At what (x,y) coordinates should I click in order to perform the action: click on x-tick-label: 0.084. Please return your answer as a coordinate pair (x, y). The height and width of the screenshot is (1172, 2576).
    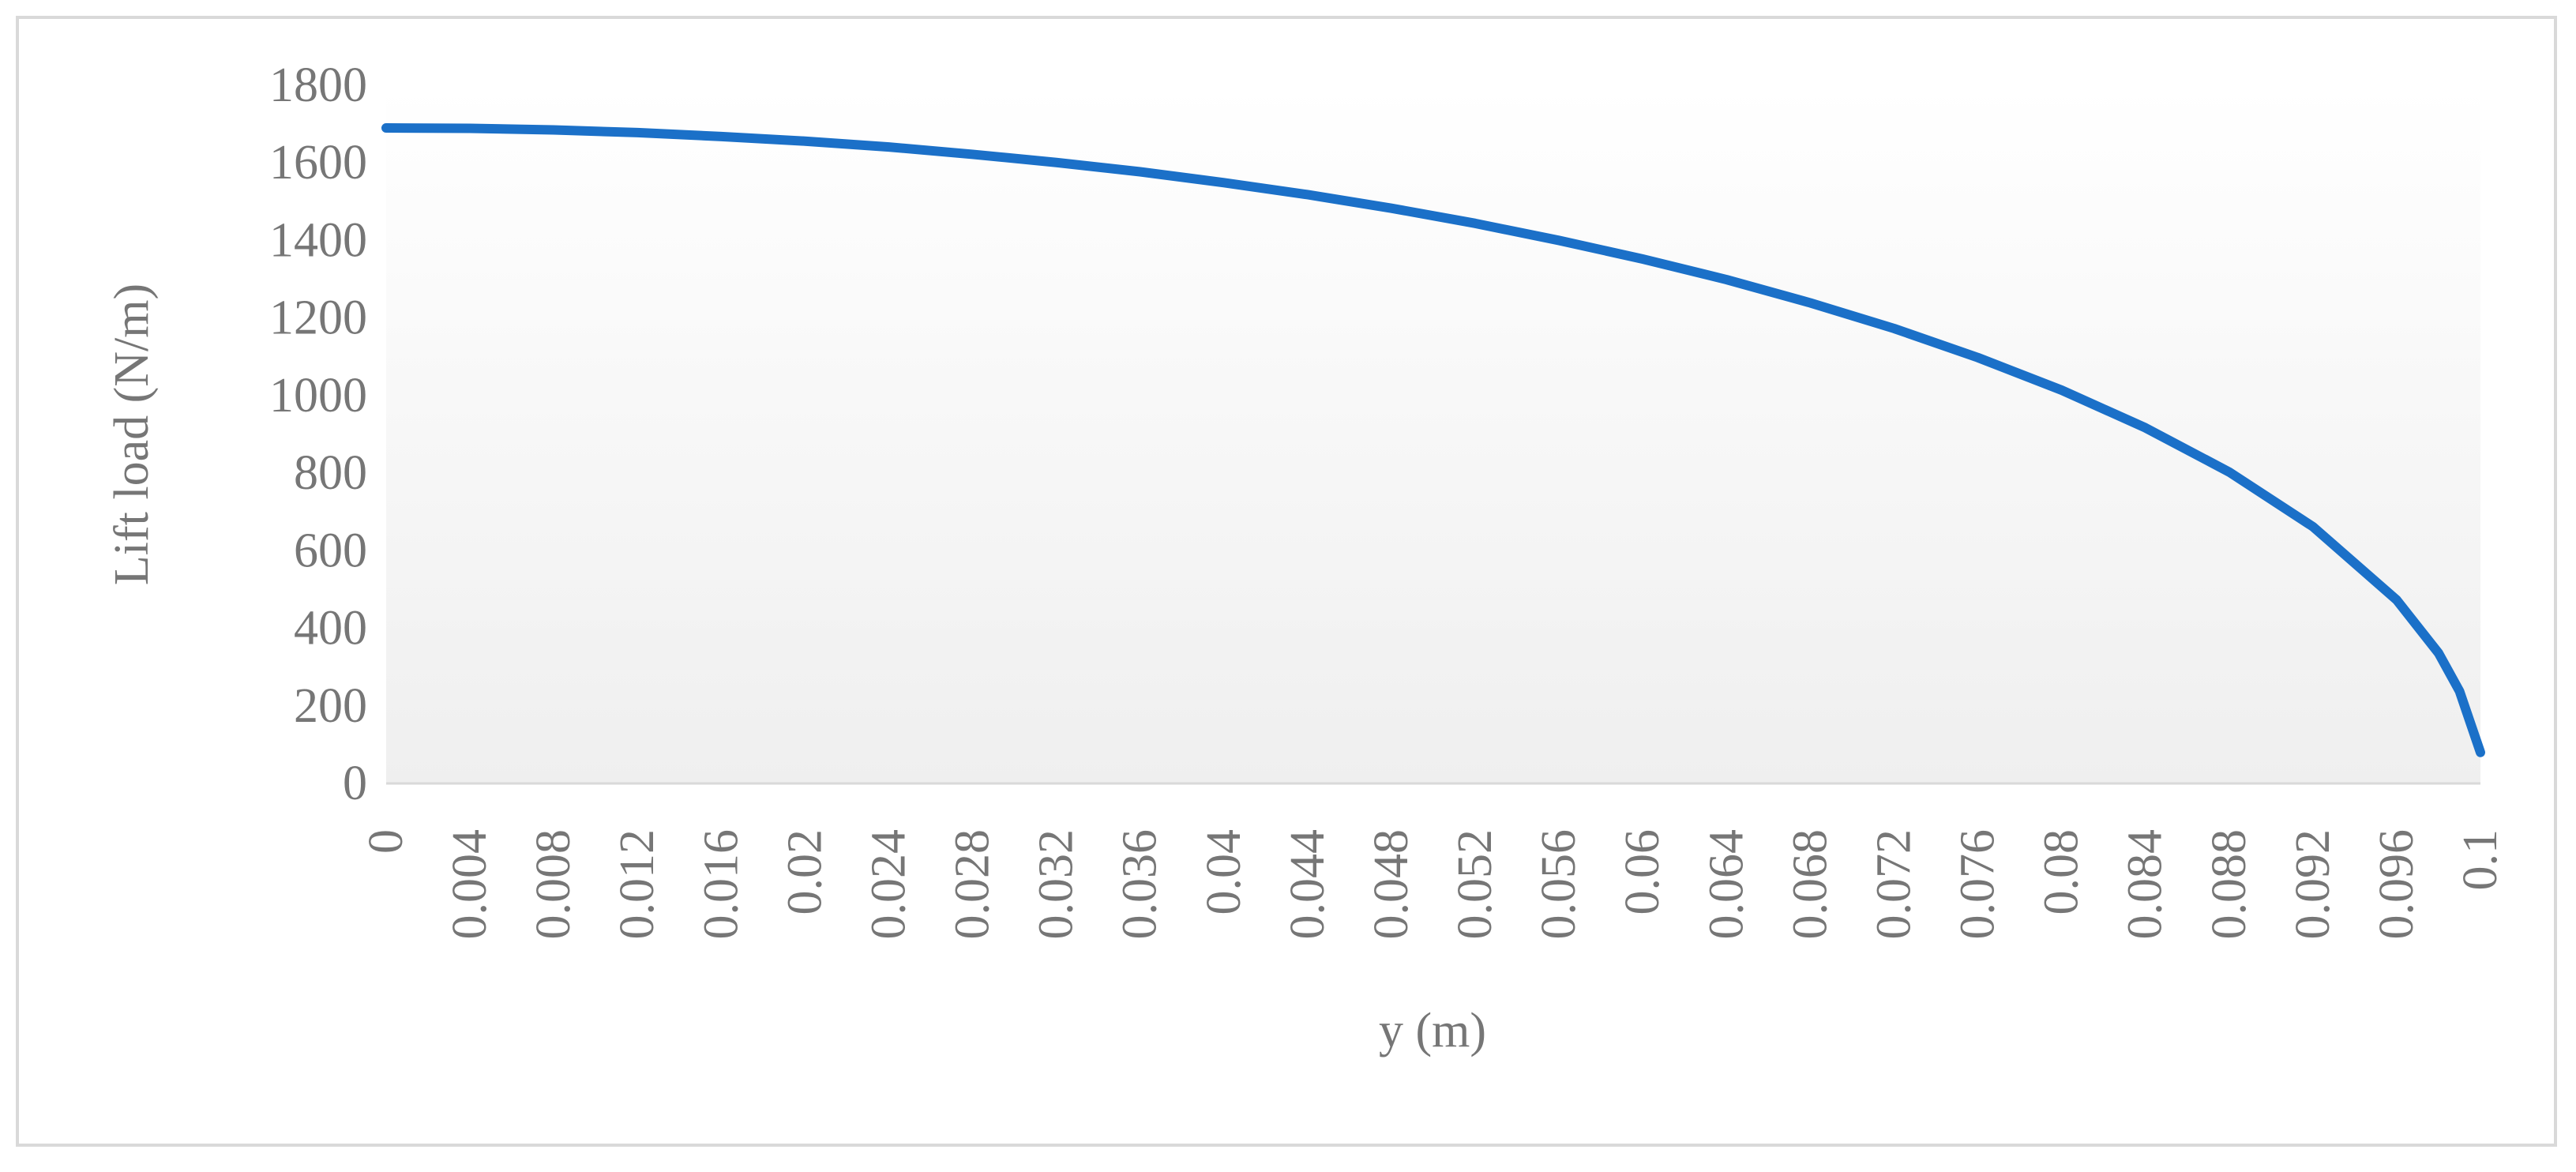
    Looking at the image, I should click on (2145, 884).